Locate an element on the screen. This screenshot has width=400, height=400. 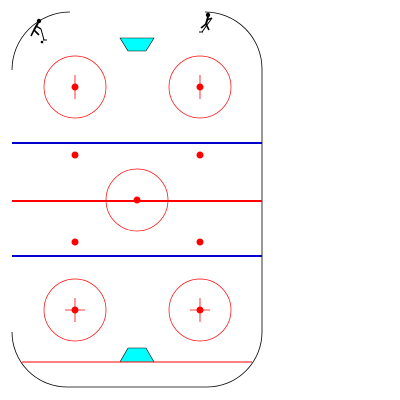
neutral-dot-top-right is located at coordinates (200, 155).